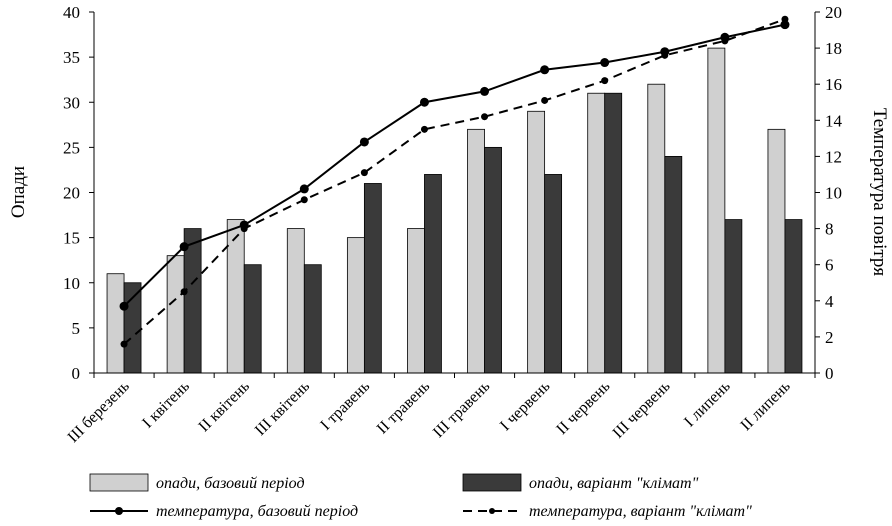  I want to click on y-tick-label: 0, so click(76, 373).